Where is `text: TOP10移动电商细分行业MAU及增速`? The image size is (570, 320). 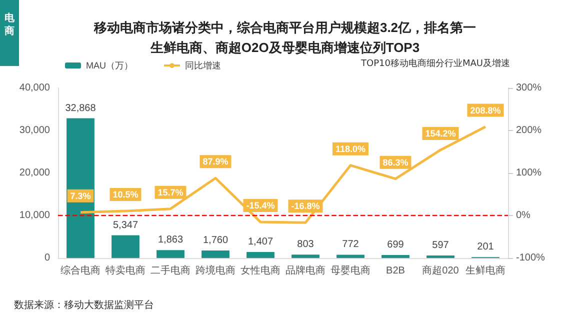 text: TOP10移动电商细分行业MAU及增速 is located at coordinates (435, 64).